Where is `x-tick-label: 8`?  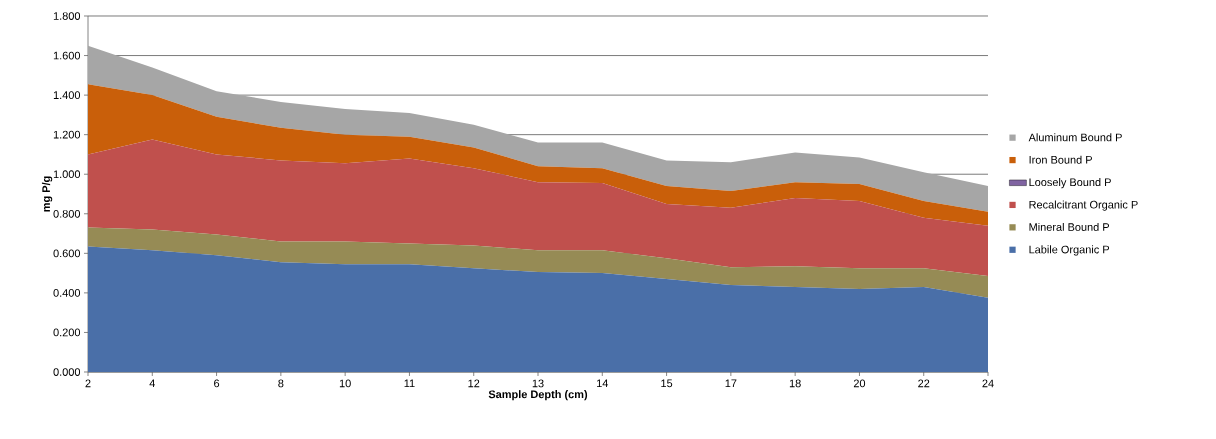
x-tick-label: 8 is located at coordinates (281, 383).